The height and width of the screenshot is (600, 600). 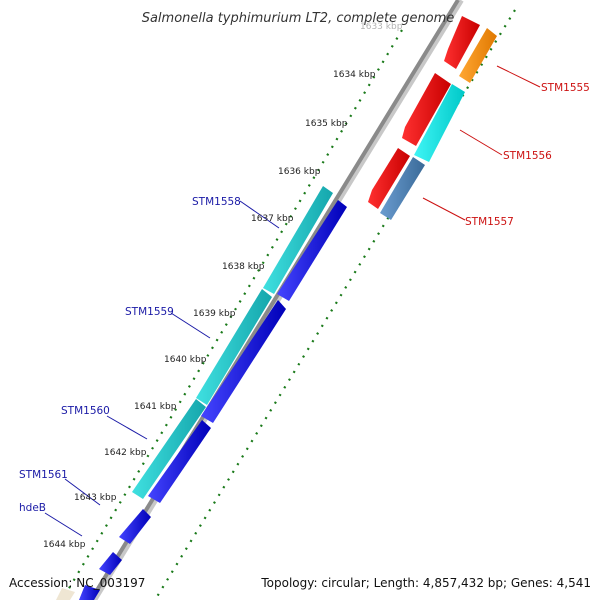 What do you see at coordinates (89, 592) in the screenshot?
I see `gene-hdeb-partial` at bounding box center [89, 592].